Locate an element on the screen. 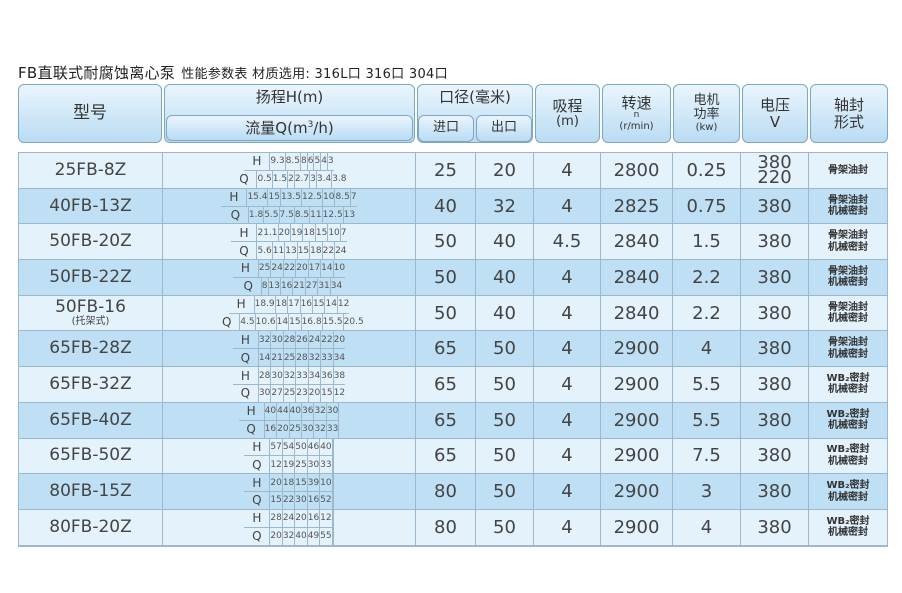 The image size is (902, 593). hq-values: H 25 24 22 20 17 14 10 Q 8 13 16 21 27 31 34 is located at coordinates (289, 277).